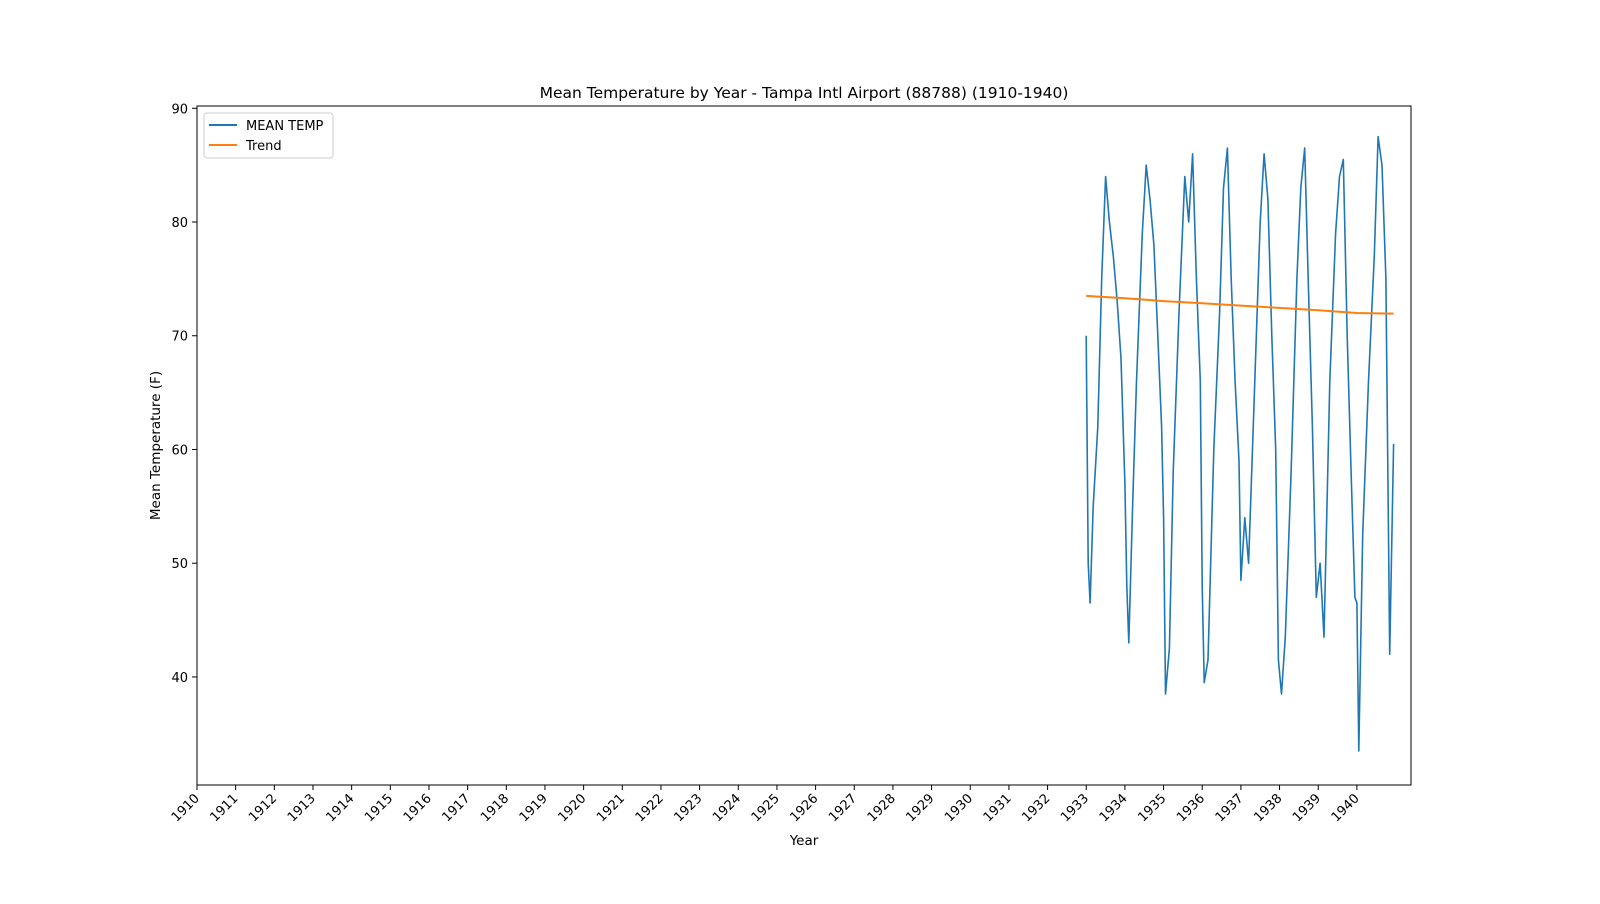 The image size is (1600, 904). Describe the element at coordinates (688, 808) in the screenshot. I see `x-tick-label: 1923` at that location.